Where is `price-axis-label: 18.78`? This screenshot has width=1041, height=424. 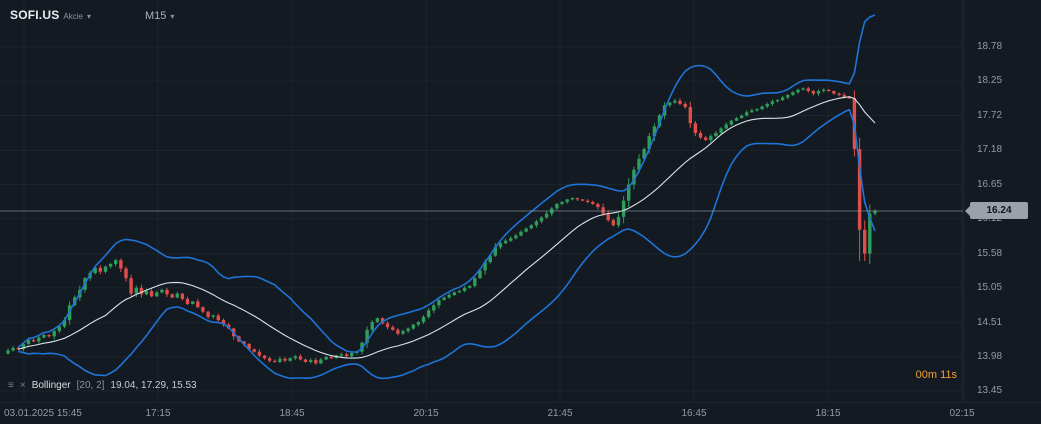
price-axis-label: 18.78 is located at coordinates (990, 46).